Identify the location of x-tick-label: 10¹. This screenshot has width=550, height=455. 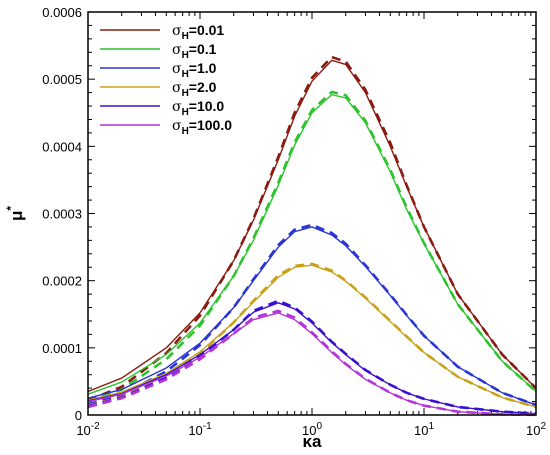
(424, 429).